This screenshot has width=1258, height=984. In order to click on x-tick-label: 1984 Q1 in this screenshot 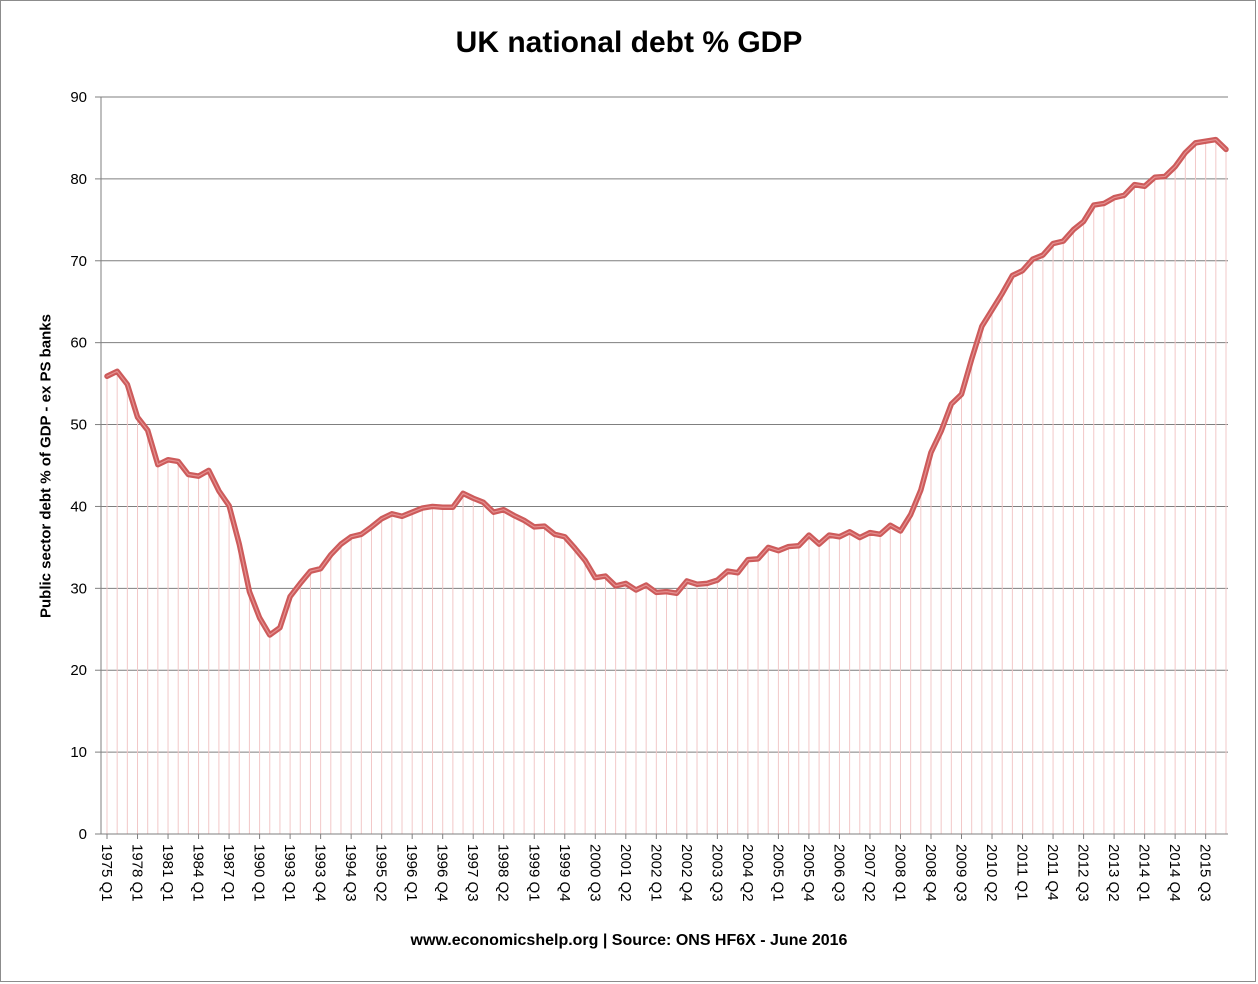, I will do `click(198, 873)`.